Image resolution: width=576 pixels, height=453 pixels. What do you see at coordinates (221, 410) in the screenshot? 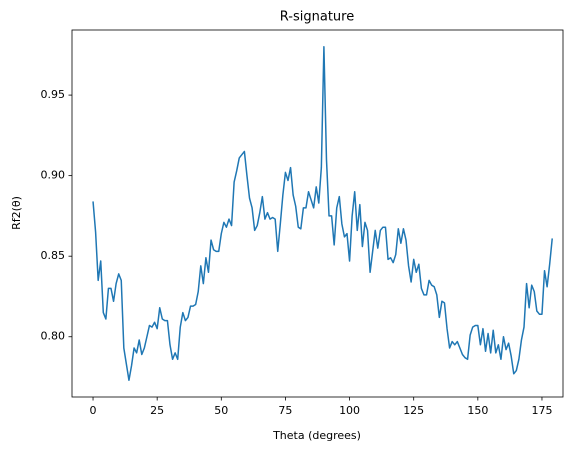
I see `x-tick-label: 50` at bounding box center [221, 410].